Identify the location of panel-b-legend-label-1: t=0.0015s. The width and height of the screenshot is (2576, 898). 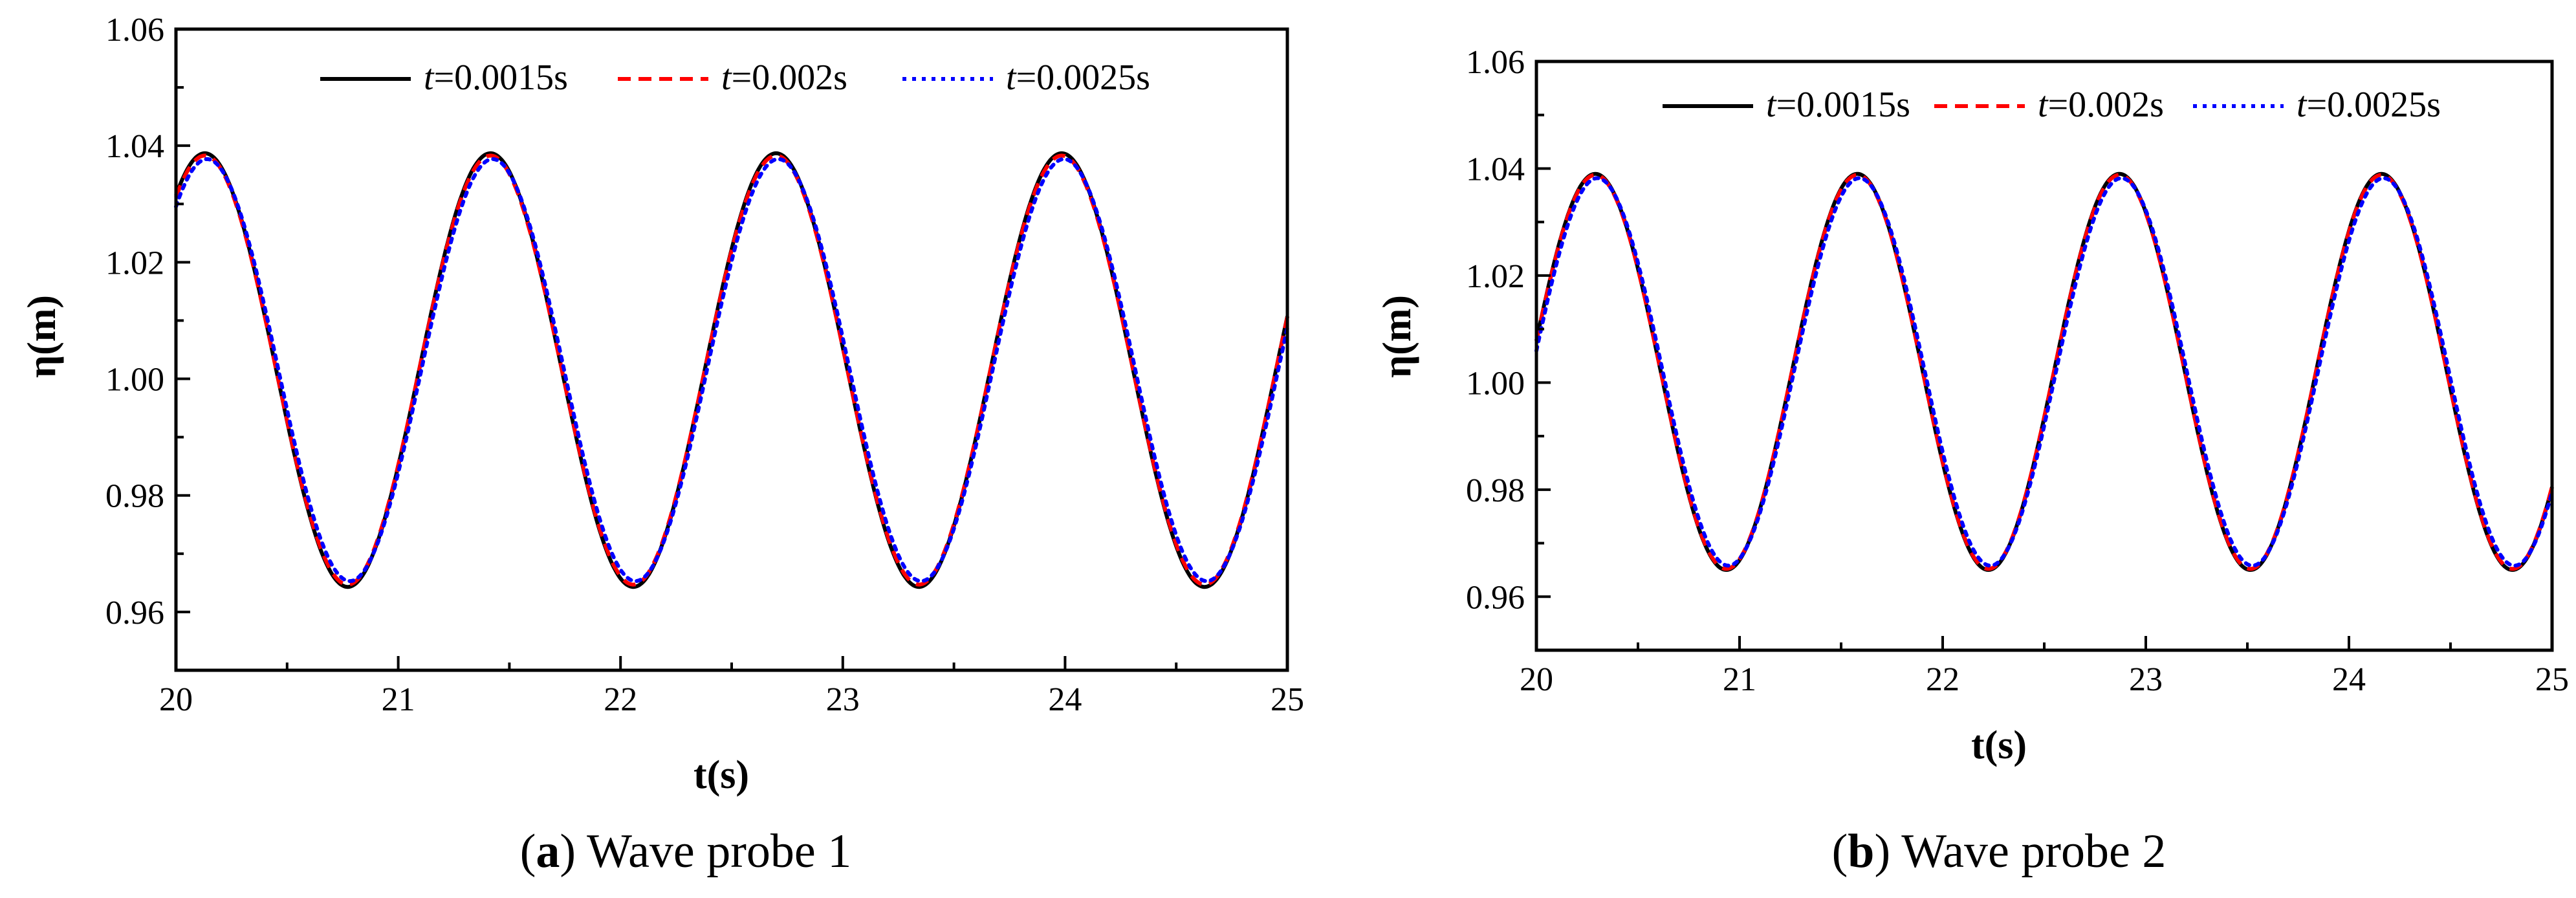
(1838, 105).